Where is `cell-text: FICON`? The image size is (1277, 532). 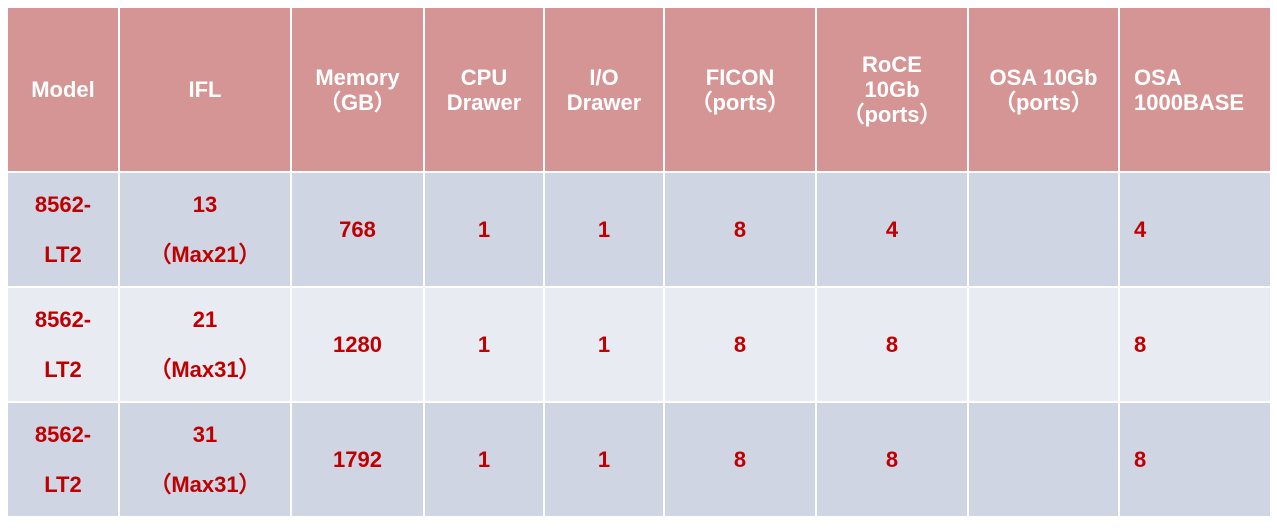 cell-text: FICON is located at coordinates (740, 77).